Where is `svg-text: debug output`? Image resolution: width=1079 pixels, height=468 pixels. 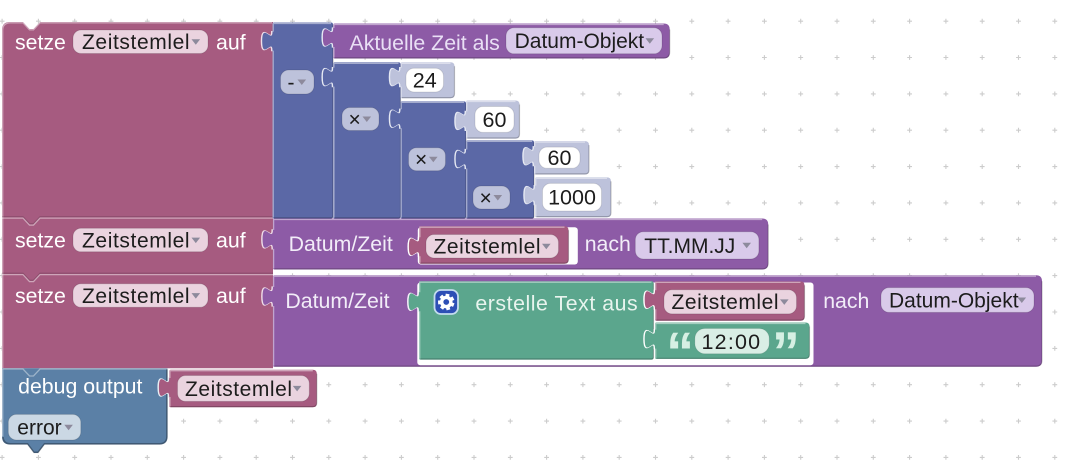 svg-text: debug output is located at coordinates (80, 387).